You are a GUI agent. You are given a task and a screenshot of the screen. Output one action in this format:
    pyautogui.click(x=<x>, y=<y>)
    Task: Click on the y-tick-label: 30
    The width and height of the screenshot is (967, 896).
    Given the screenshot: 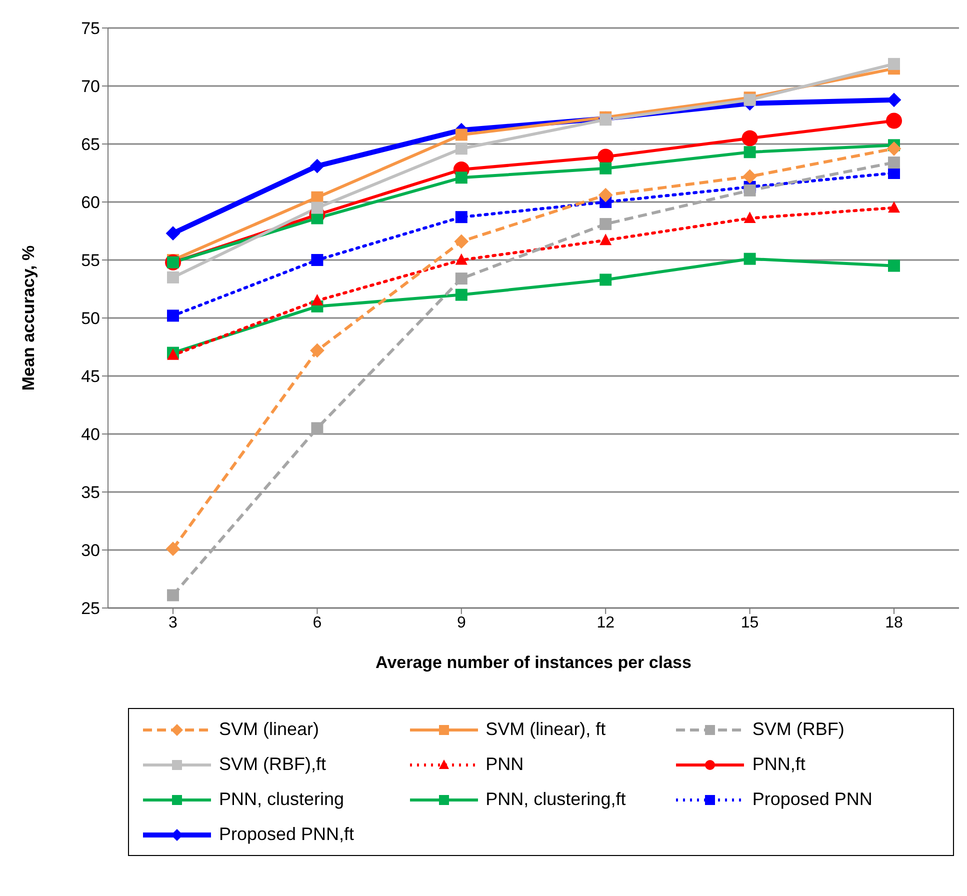 What is the action you would take?
    pyautogui.click(x=90, y=550)
    